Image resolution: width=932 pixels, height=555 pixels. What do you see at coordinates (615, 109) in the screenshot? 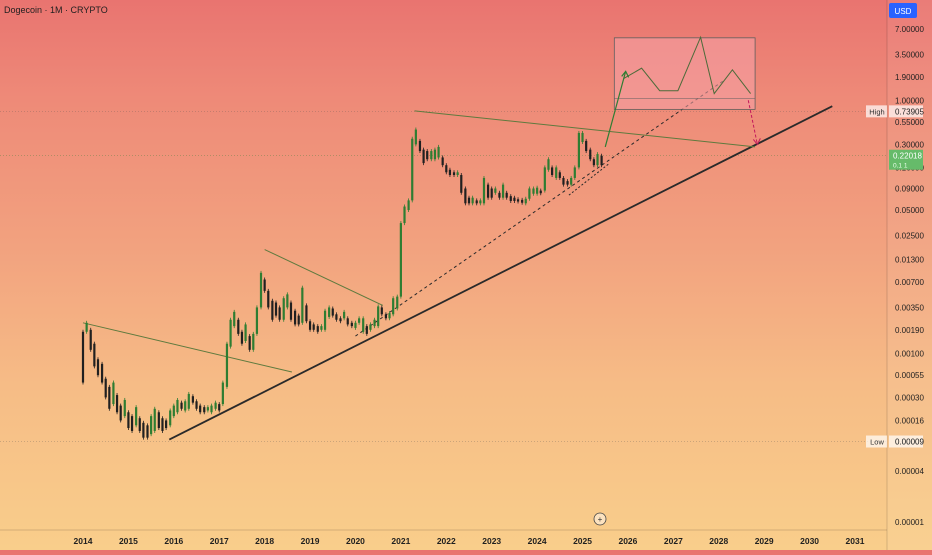
I see `arrow-up-line` at bounding box center [615, 109].